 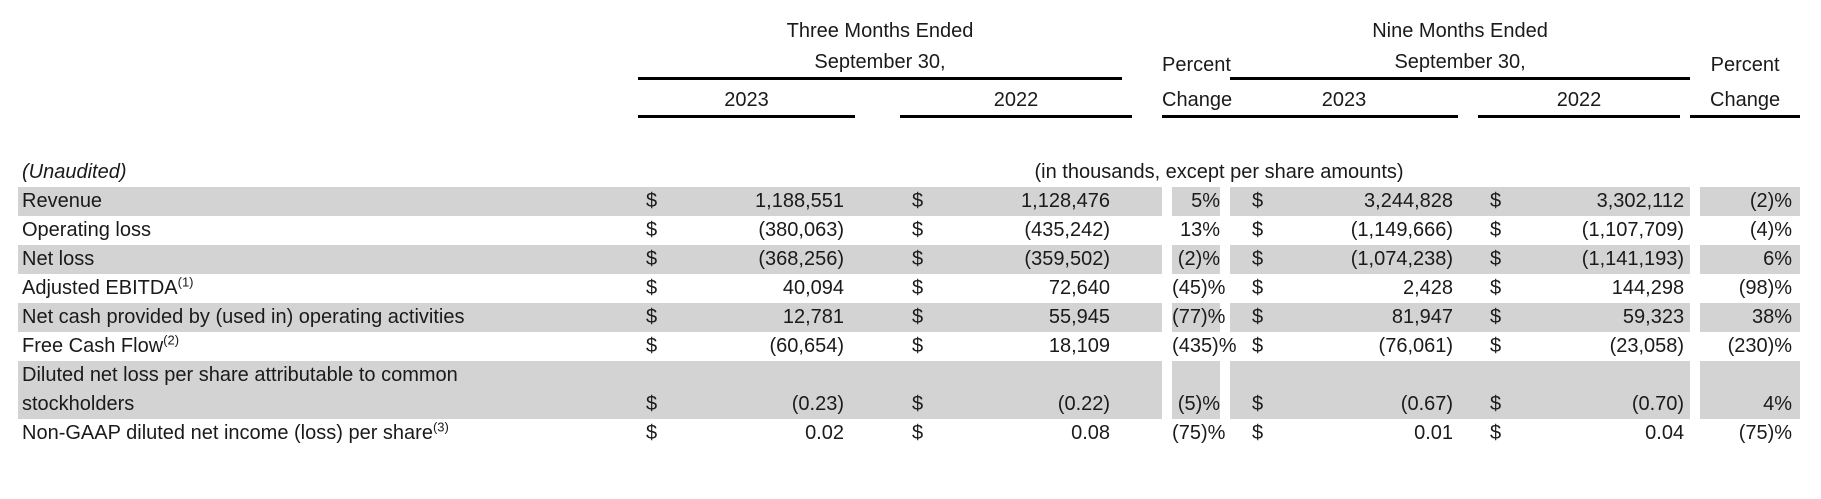 I want to click on value-three-months-2022: 72,640, so click(x=1079, y=288).